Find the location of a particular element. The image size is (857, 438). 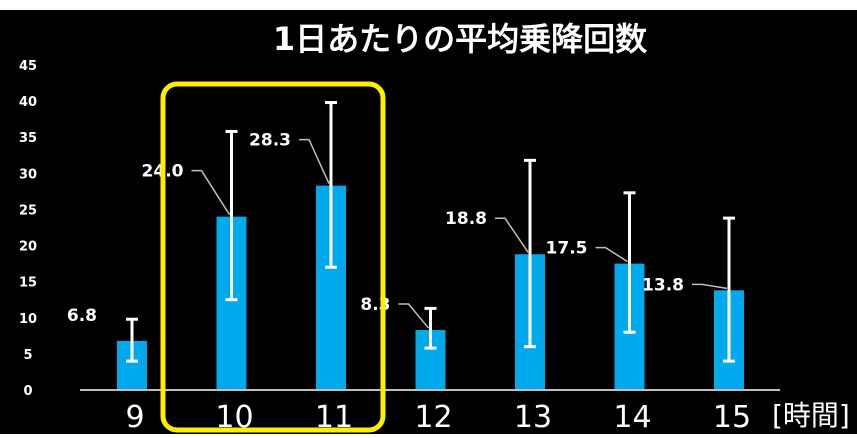

x-tick-label: 9 is located at coordinates (134, 417).